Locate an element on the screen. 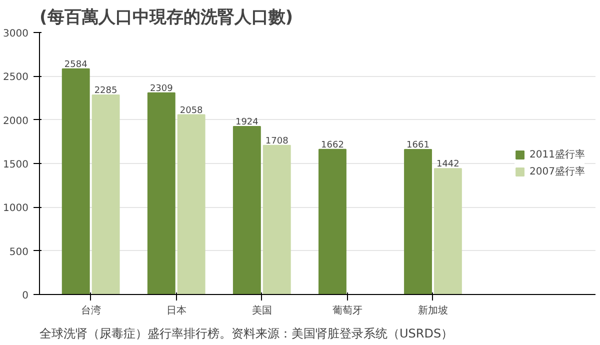 The image size is (600, 345). data-label: 2309 is located at coordinates (162, 89).